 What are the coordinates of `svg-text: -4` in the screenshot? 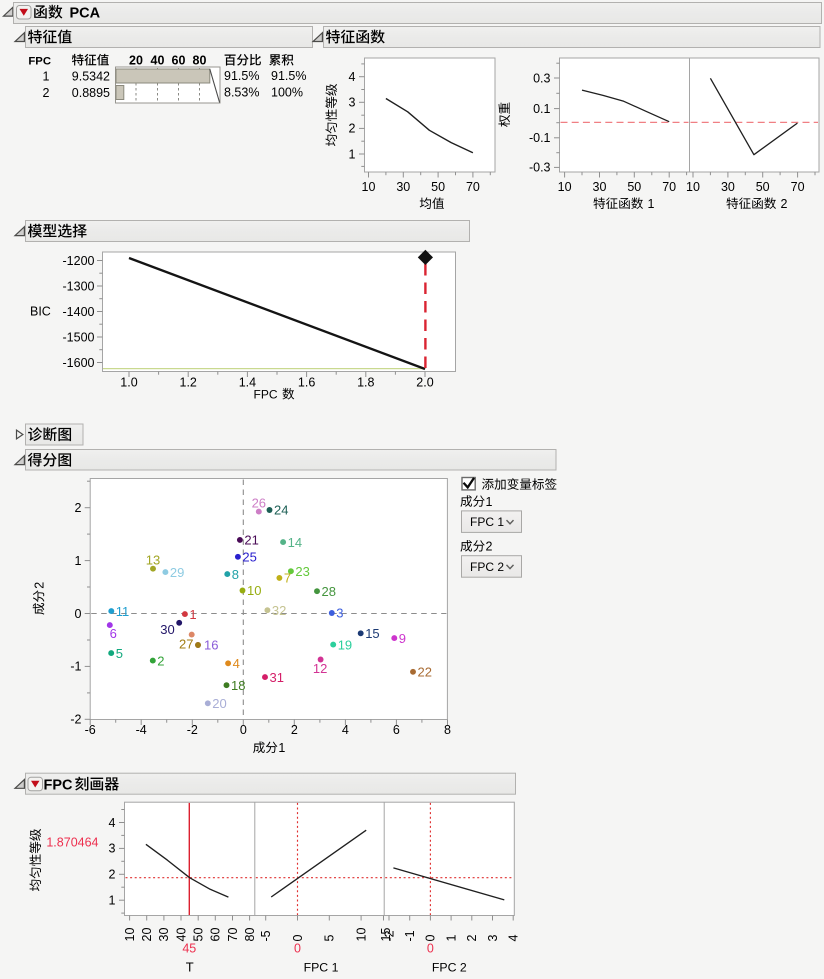 It's located at (141, 730).